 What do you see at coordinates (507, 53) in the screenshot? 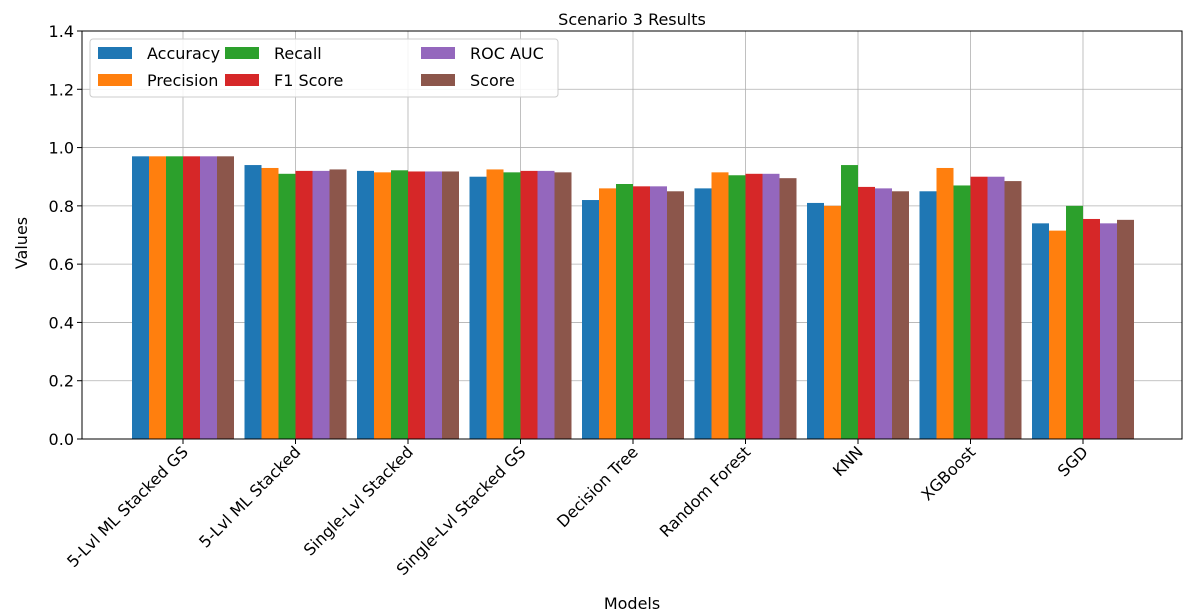
I see `legend-label: ROC AUC` at bounding box center [507, 53].